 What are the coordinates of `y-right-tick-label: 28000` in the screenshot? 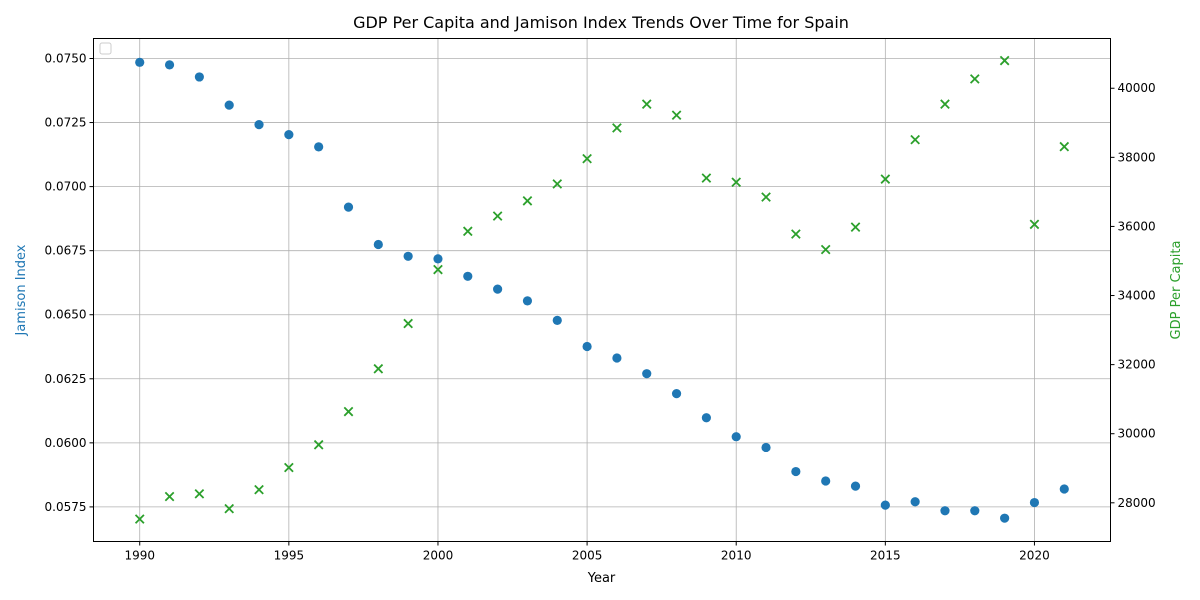 It's located at (1137, 503).